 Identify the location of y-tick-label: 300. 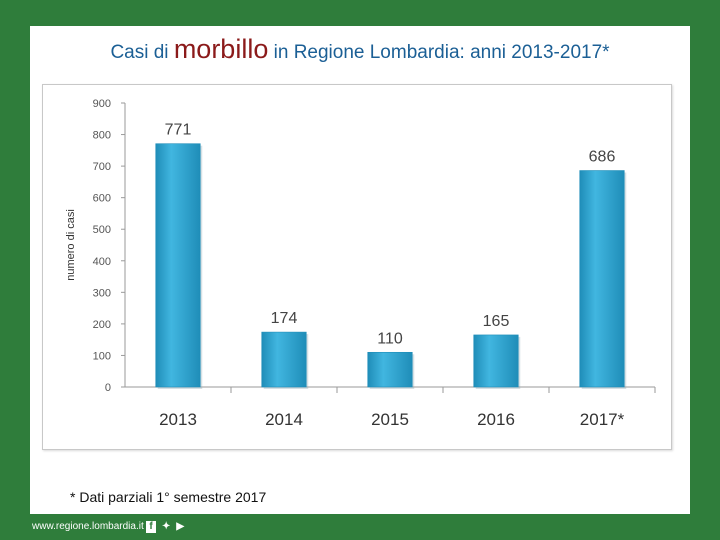
(102, 293).